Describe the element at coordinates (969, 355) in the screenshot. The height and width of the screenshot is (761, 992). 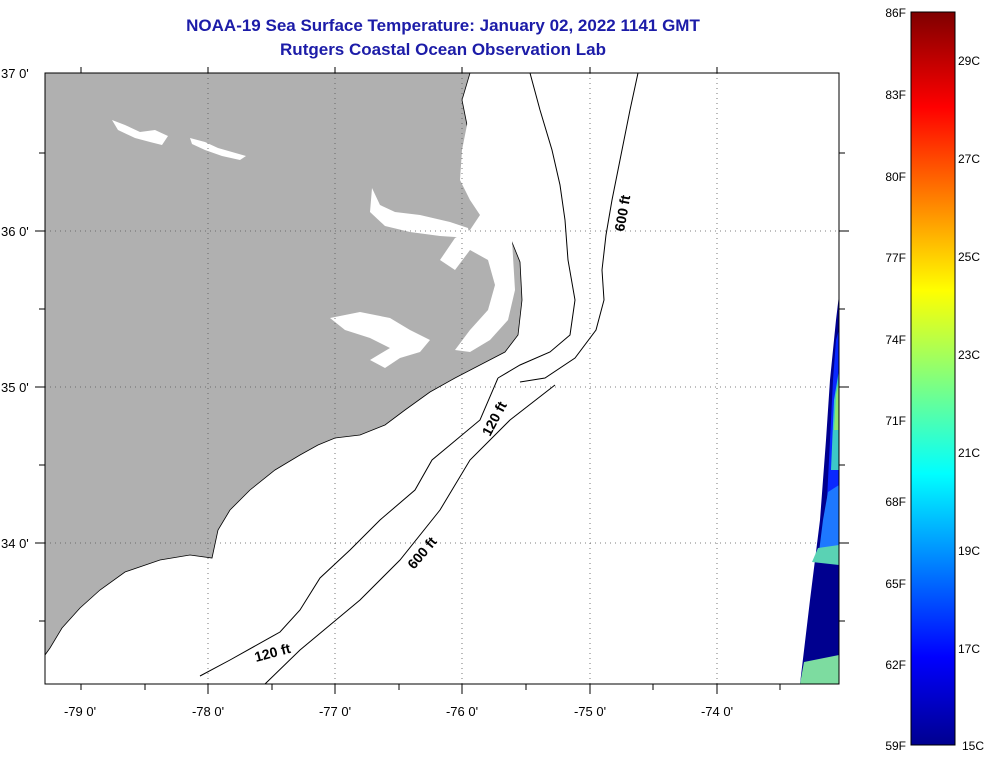
I see `colorbar-label-23c: 23C` at that location.